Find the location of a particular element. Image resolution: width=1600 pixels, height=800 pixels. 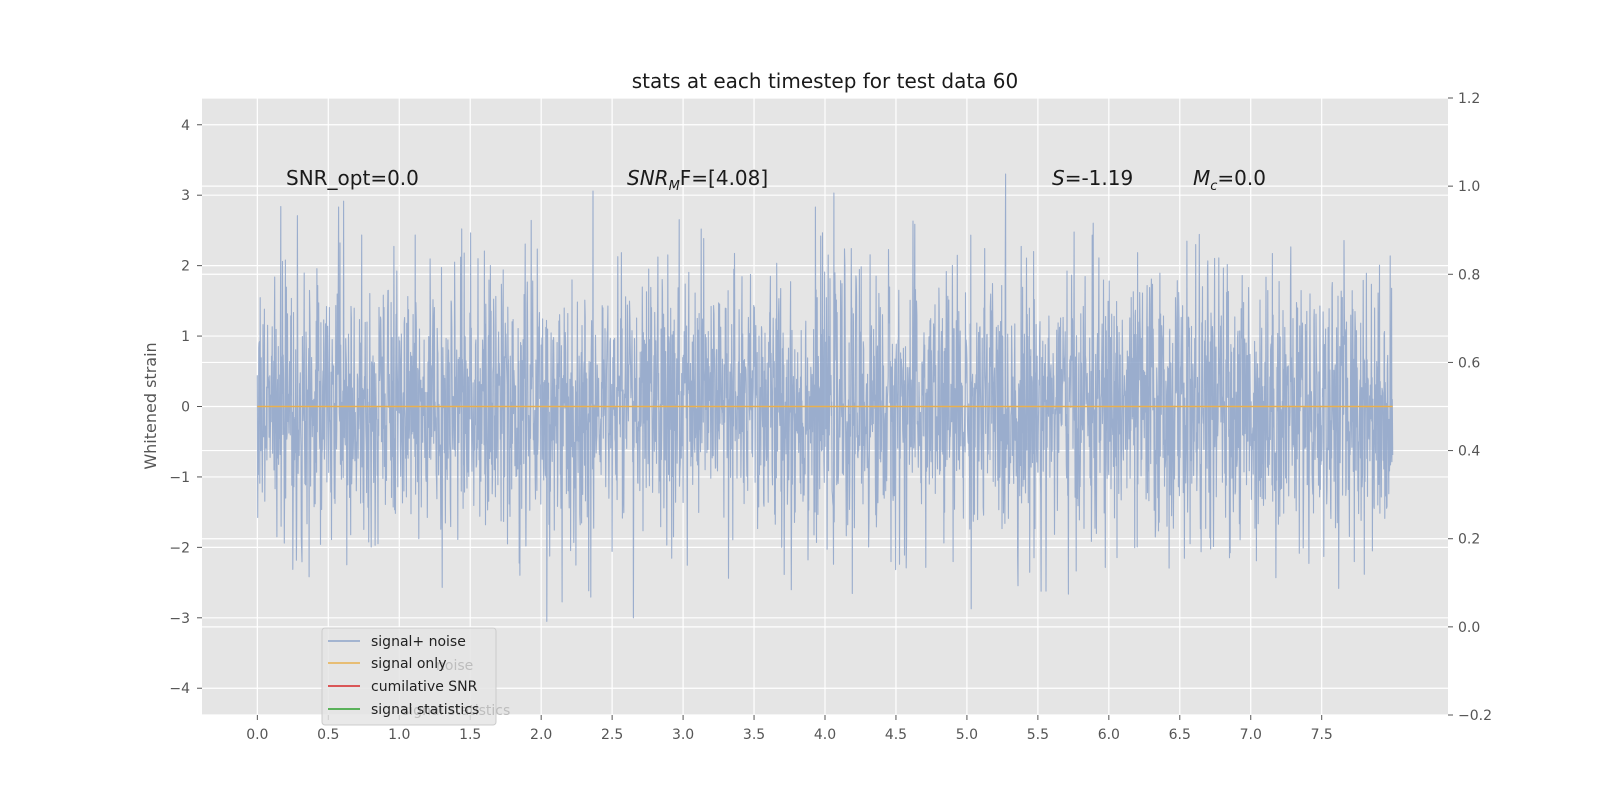

x-tick-label: 0.0 is located at coordinates (257, 735).